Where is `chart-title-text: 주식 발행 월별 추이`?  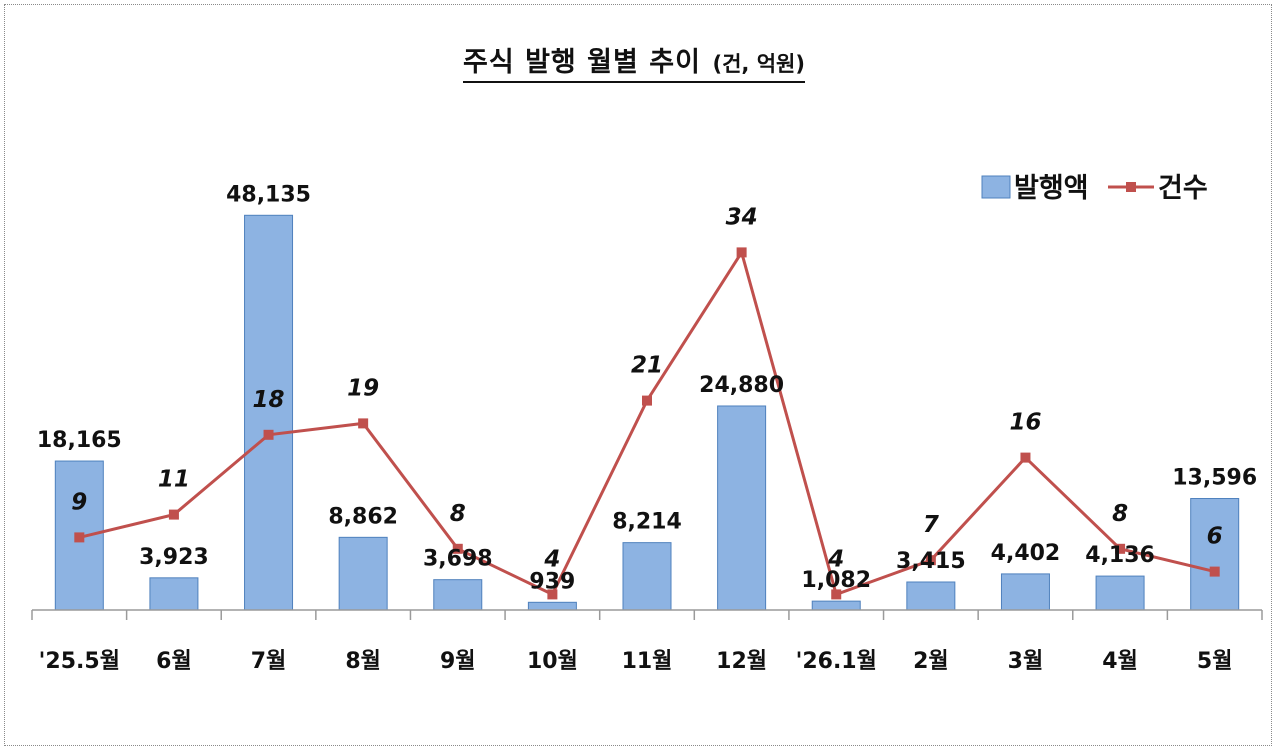 chart-title-text: 주식 발행 월별 추이 is located at coordinates (582, 62).